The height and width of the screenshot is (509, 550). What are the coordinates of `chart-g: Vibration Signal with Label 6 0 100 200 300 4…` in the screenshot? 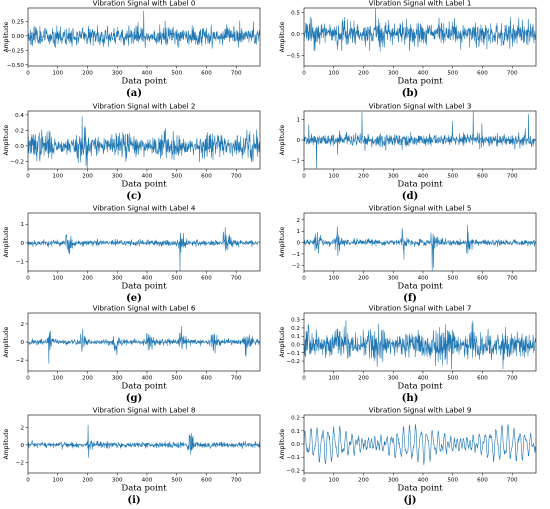 It's located at (132, 354).